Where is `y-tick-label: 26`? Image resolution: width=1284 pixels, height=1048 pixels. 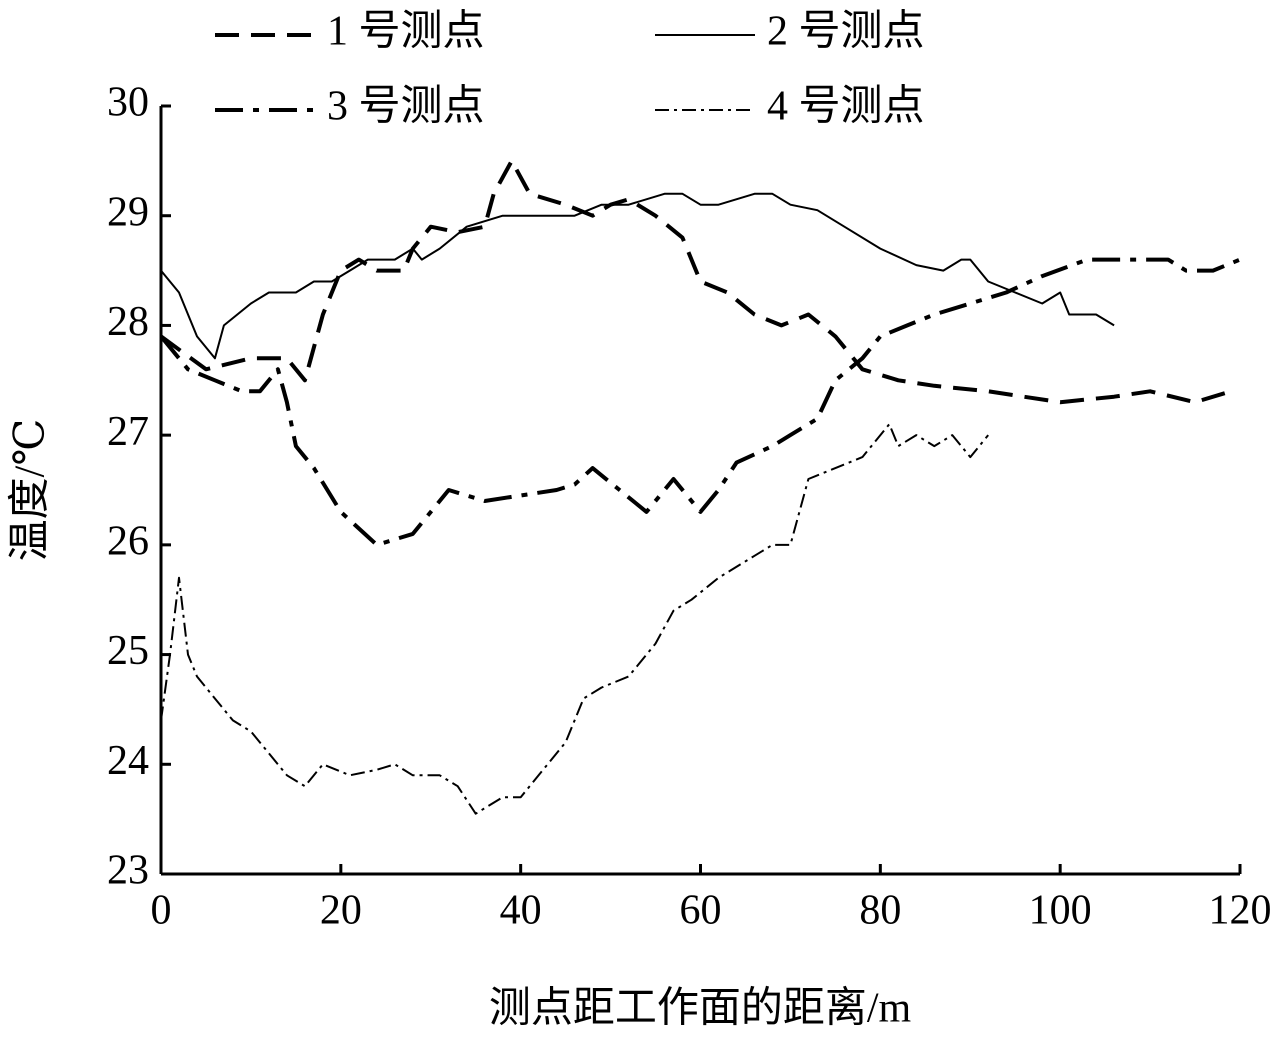
y-tick-label: 26 is located at coordinates (128, 541).